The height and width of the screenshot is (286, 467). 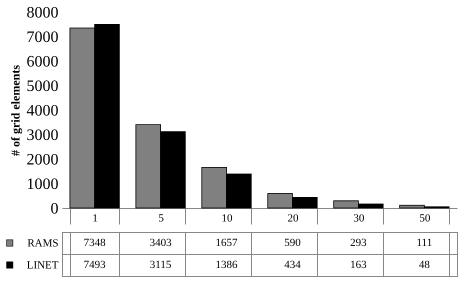 What do you see at coordinates (293, 265) in the screenshot?
I see `data-label: 434` at bounding box center [293, 265].